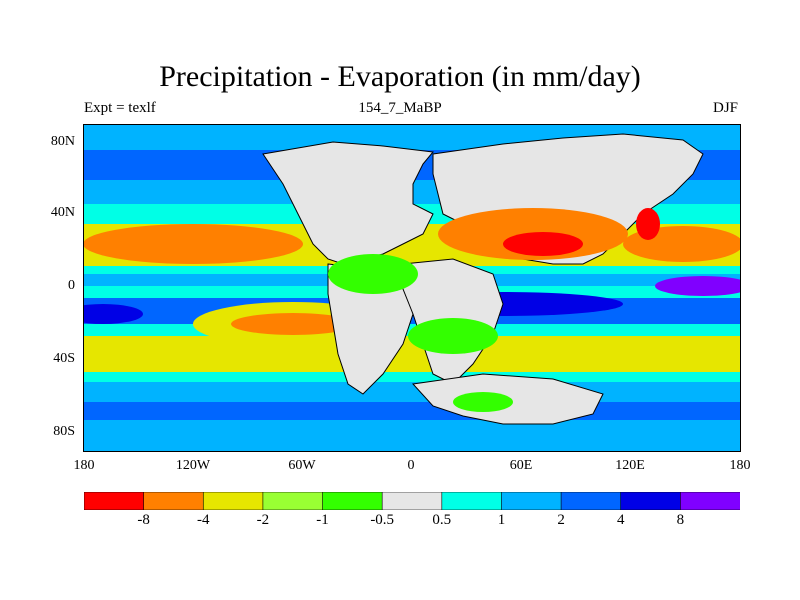  What do you see at coordinates (348, 203) in the screenshot?
I see `north-america-land` at bounding box center [348, 203].